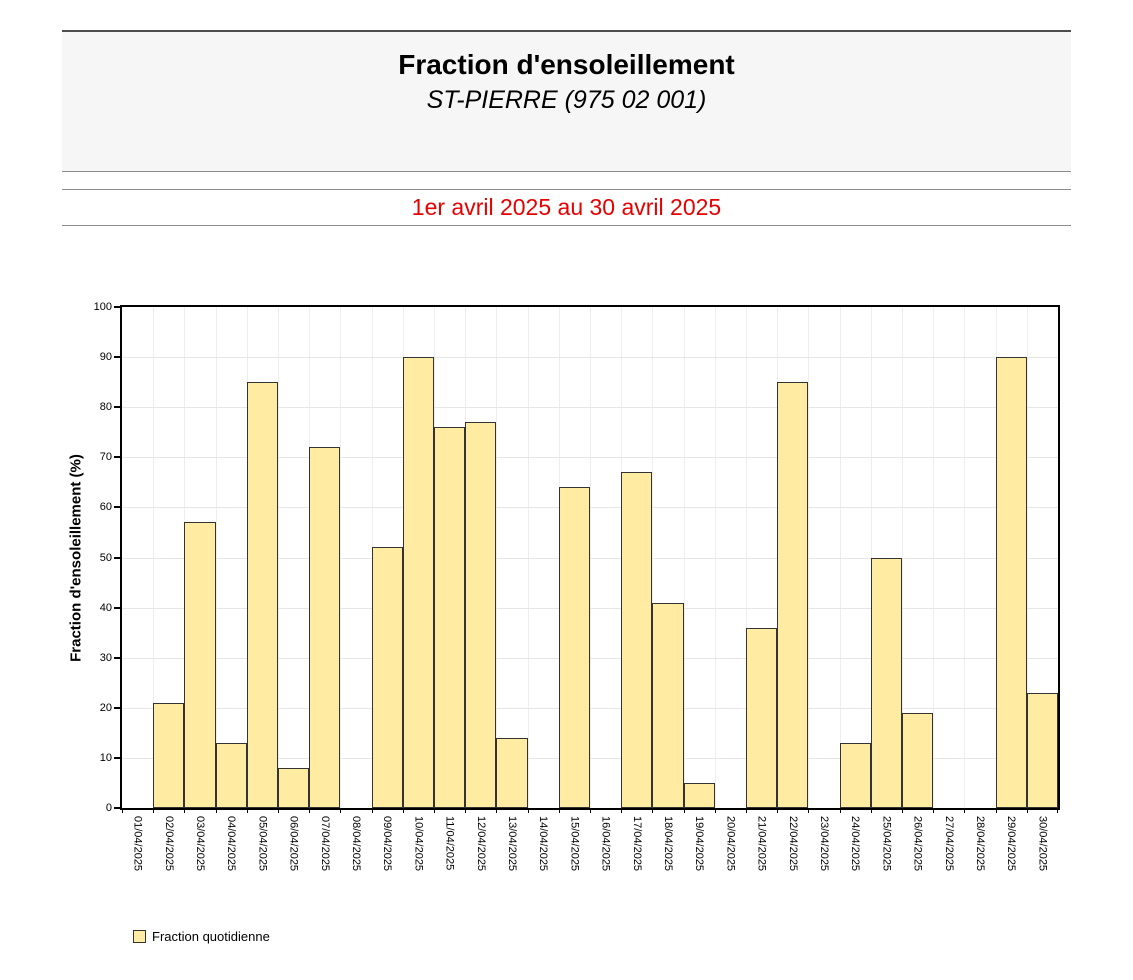  I want to click on legend-swatch-icon, so click(139, 936).